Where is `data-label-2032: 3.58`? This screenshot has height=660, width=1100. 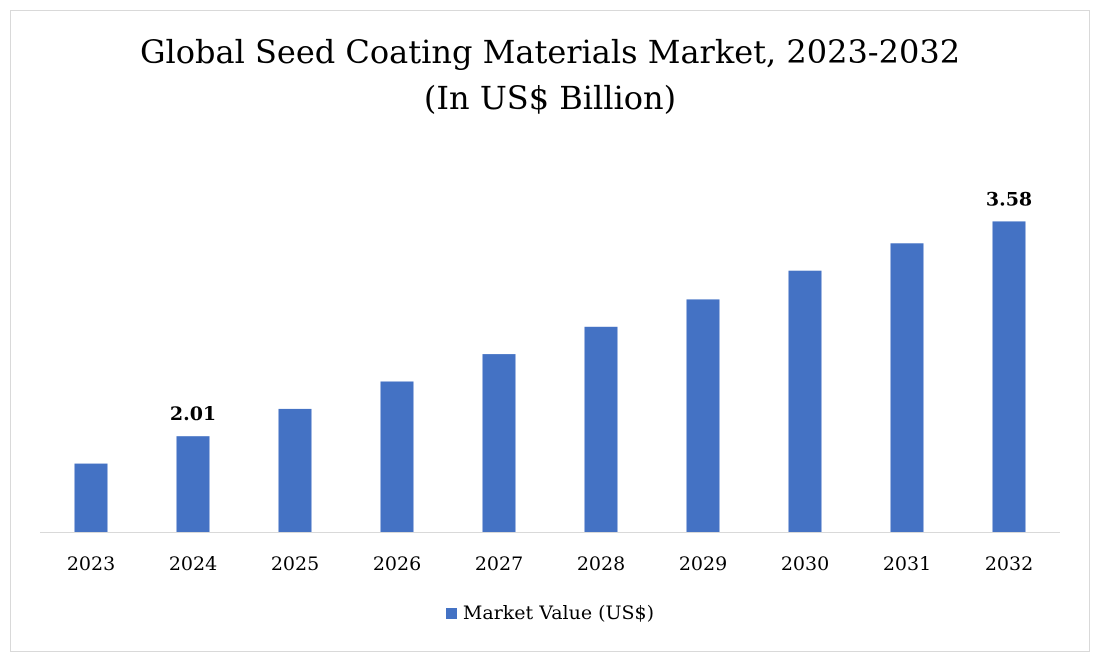
data-label-2032: 3.58 is located at coordinates (1009, 199).